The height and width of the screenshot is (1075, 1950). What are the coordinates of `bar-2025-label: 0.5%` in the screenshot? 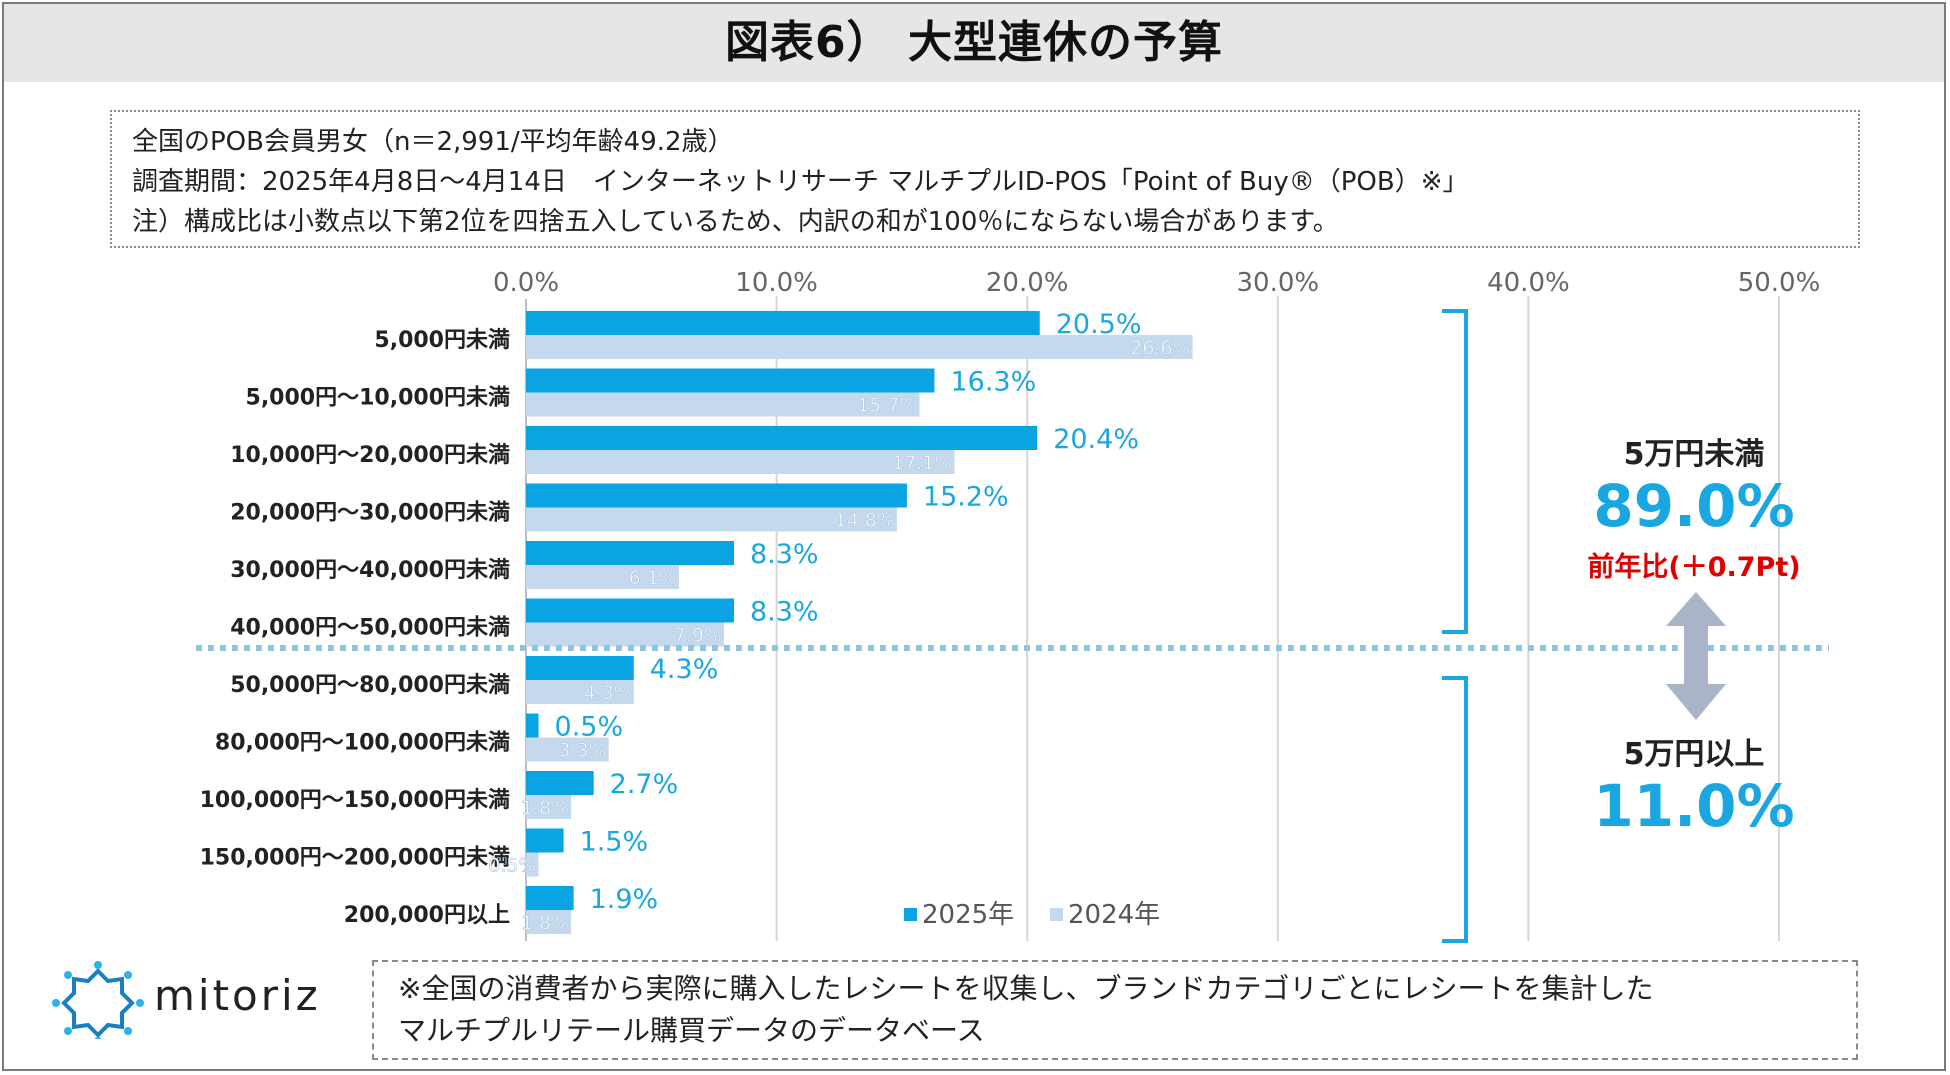 It's located at (589, 727).